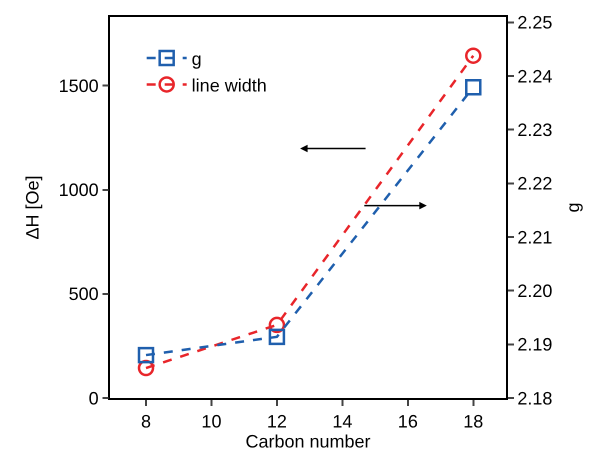  What do you see at coordinates (276, 421) in the screenshot?
I see `x-tick-label: 12` at bounding box center [276, 421].